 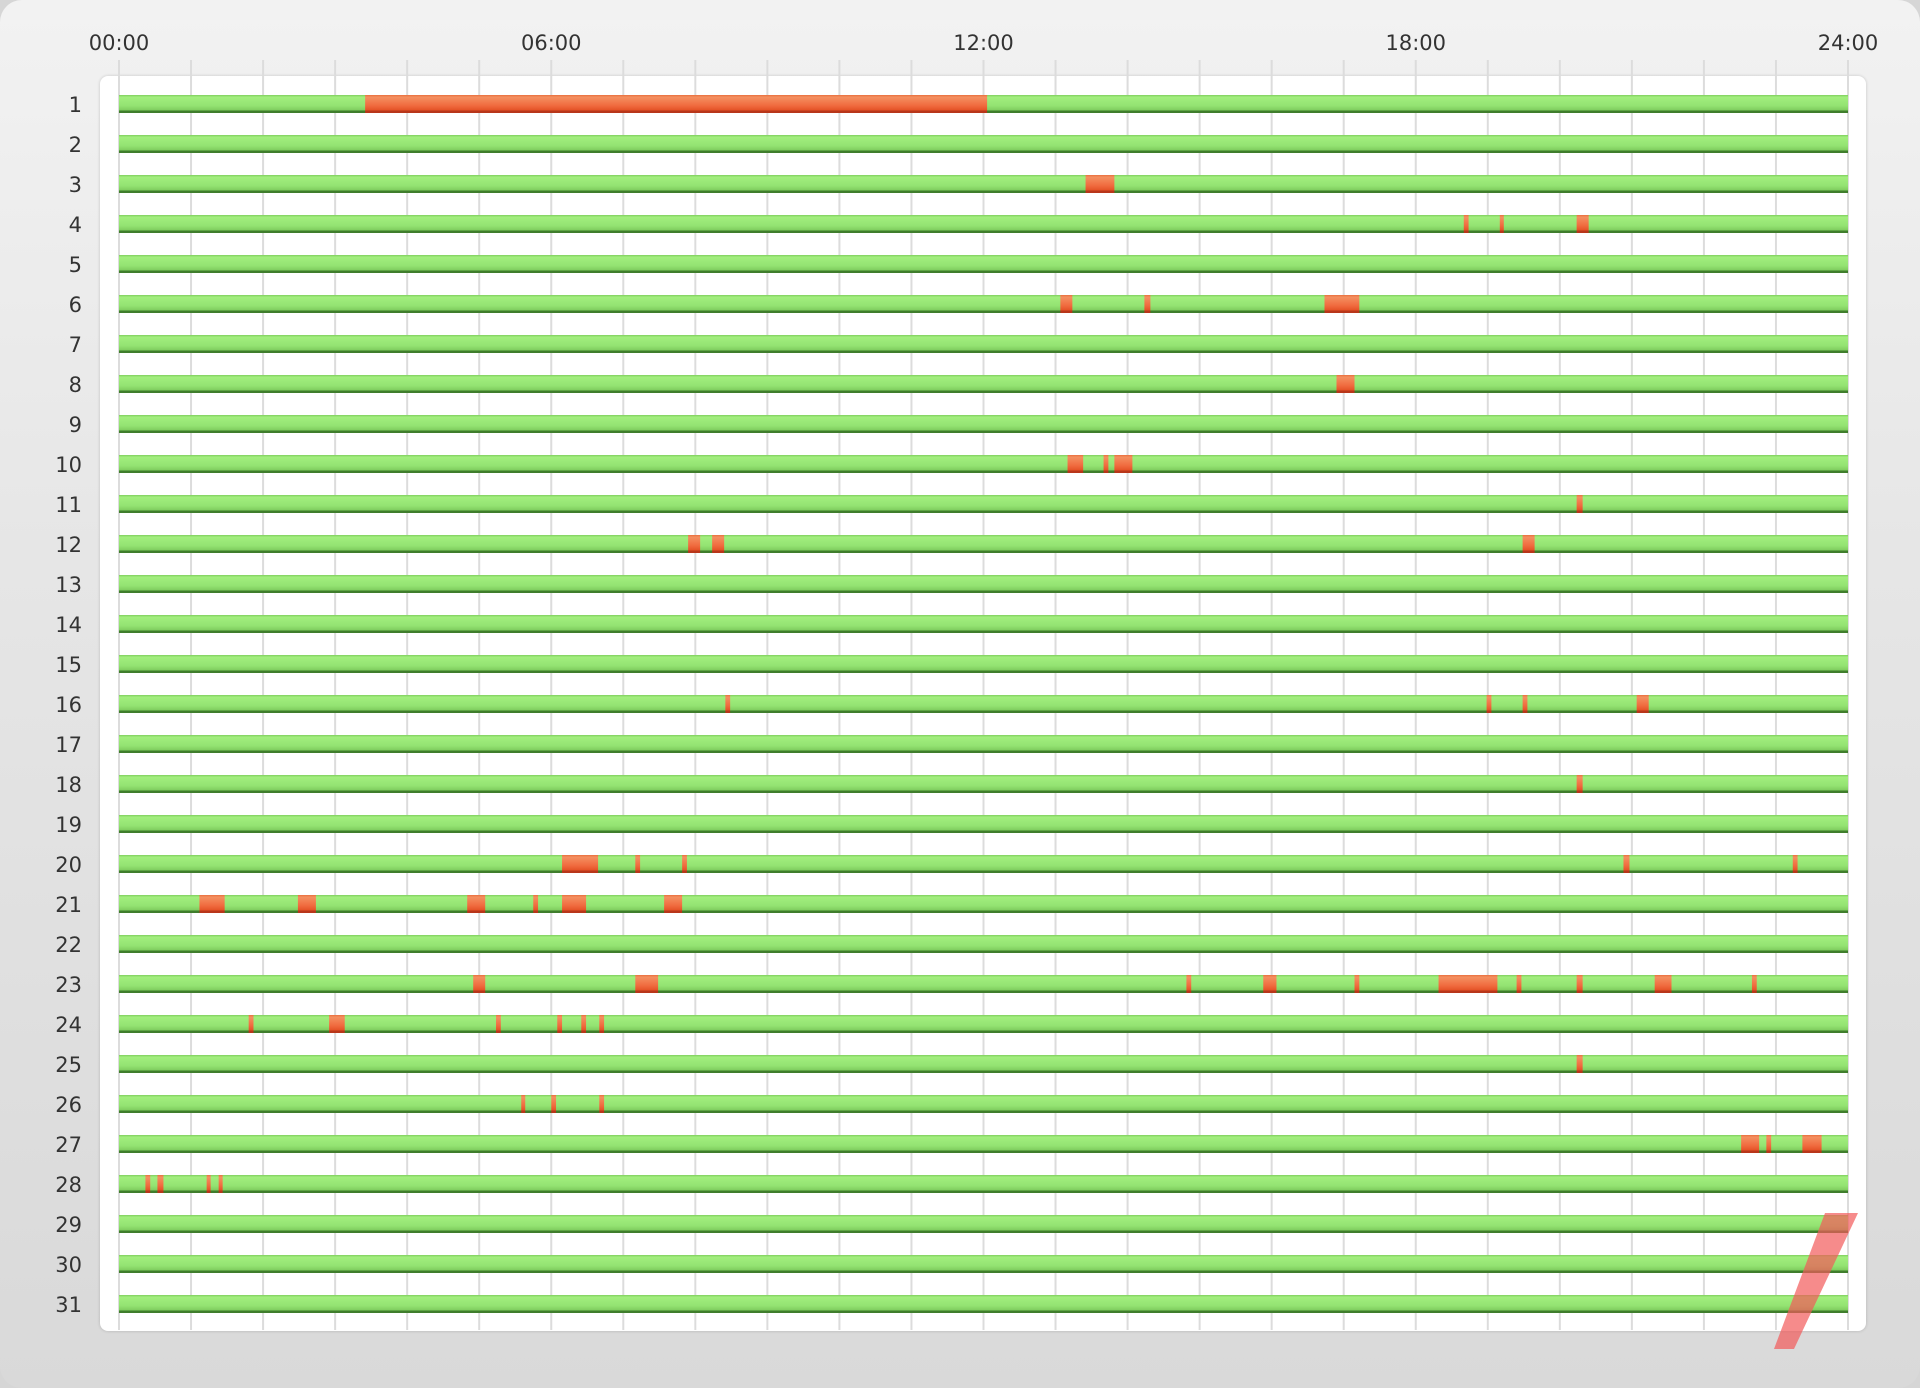 What do you see at coordinates (75, 225) in the screenshot?
I see `day-label: 4` at bounding box center [75, 225].